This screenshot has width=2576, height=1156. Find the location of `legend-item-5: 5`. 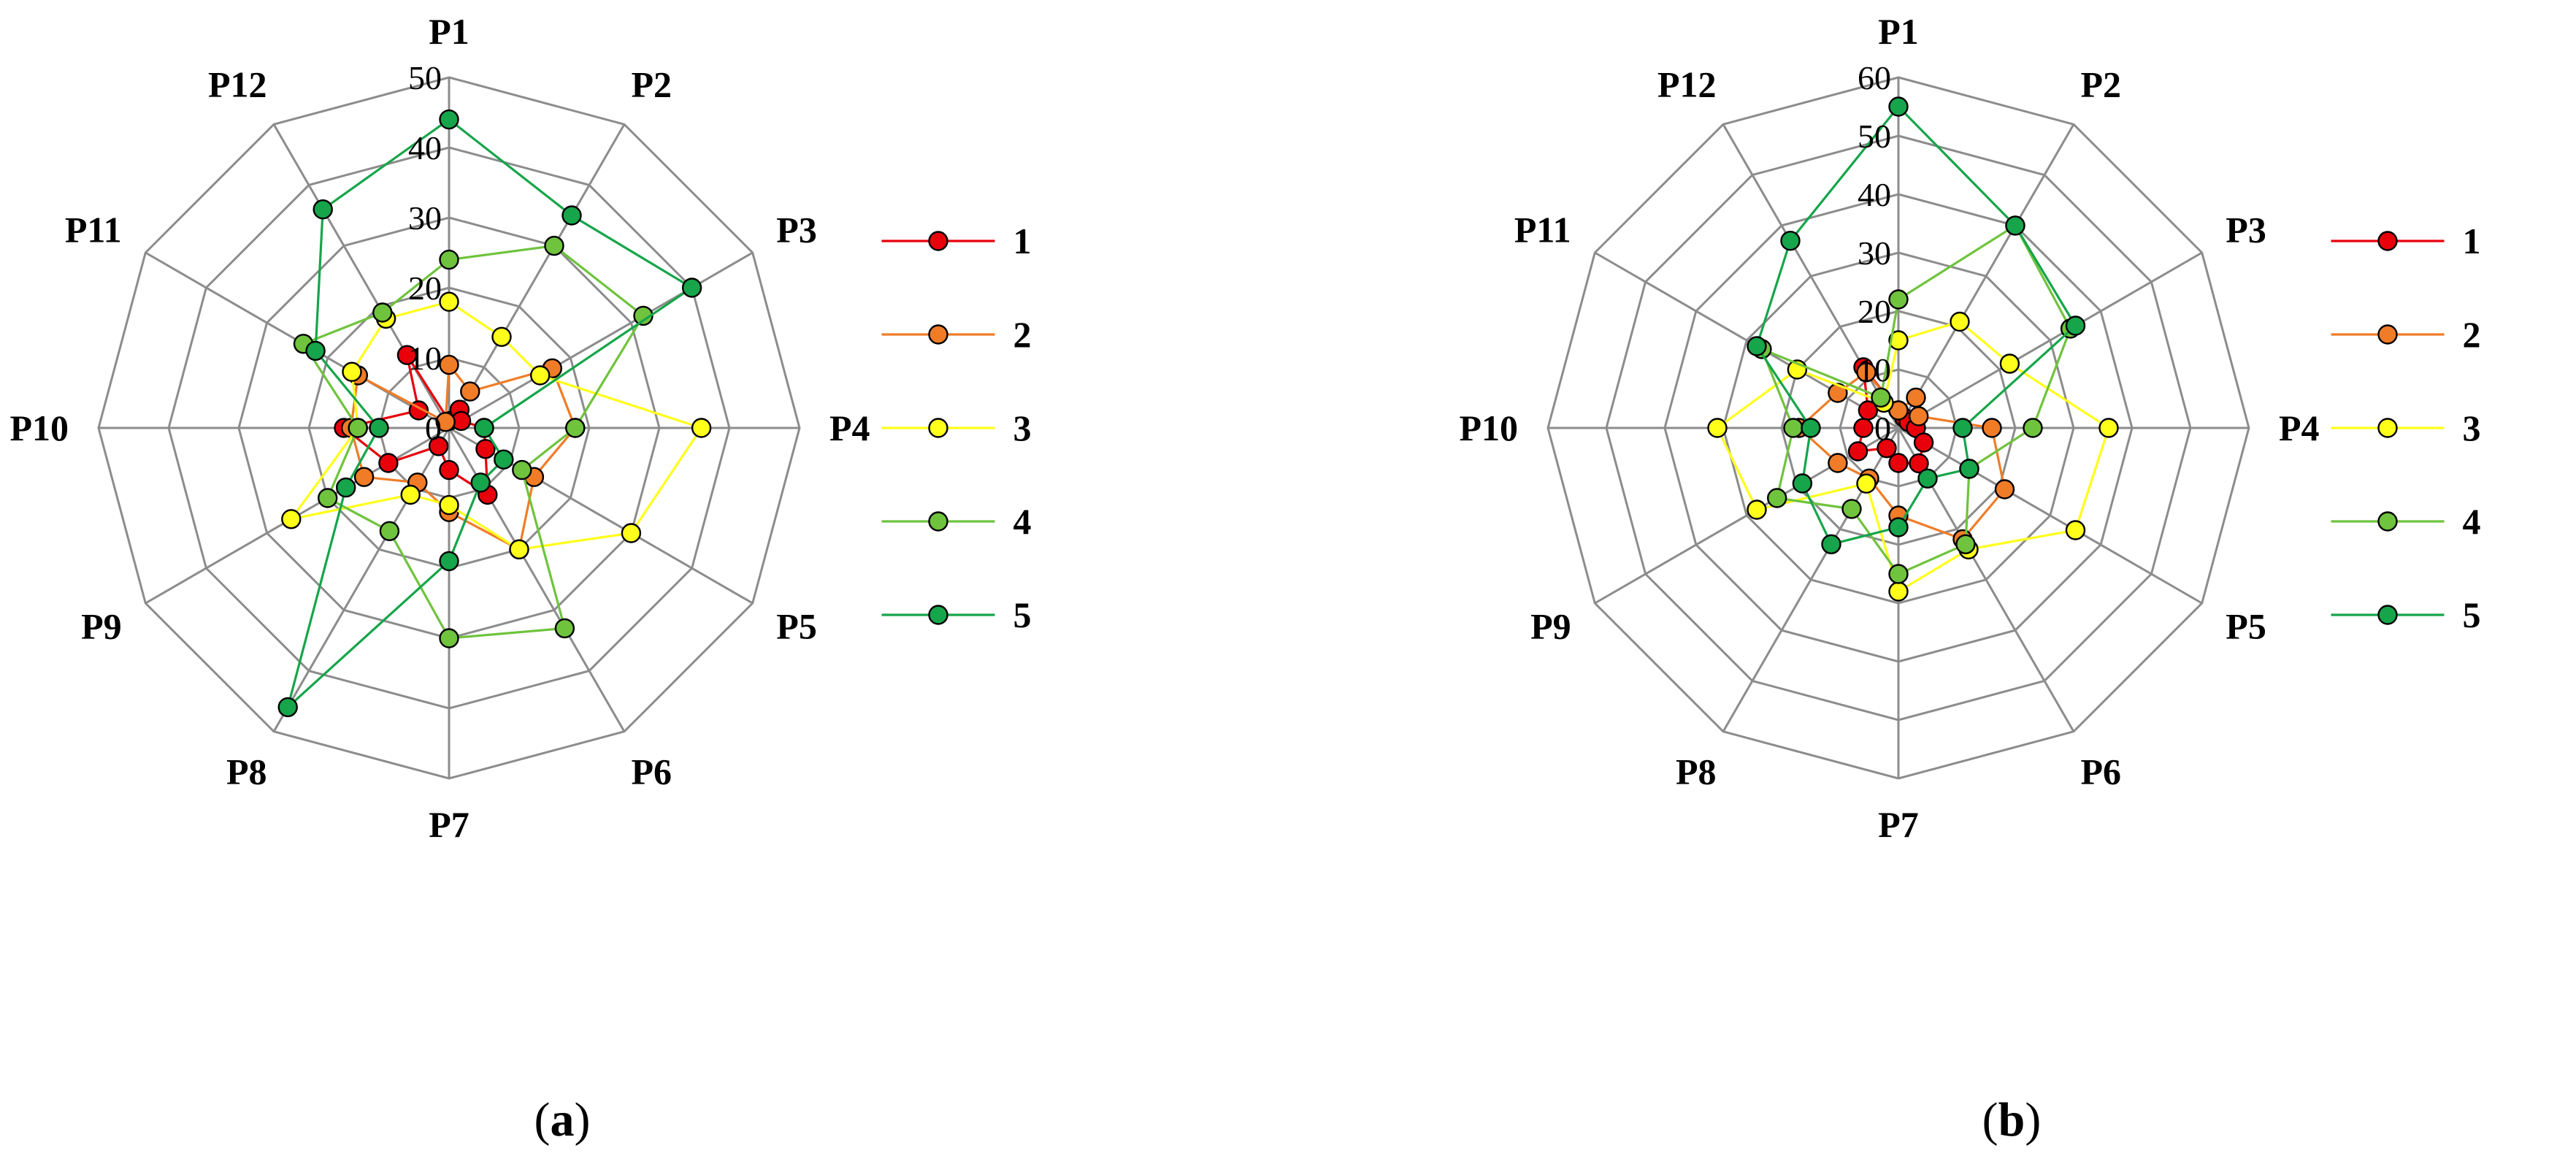

legend-item-5: 5 is located at coordinates (956, 614).